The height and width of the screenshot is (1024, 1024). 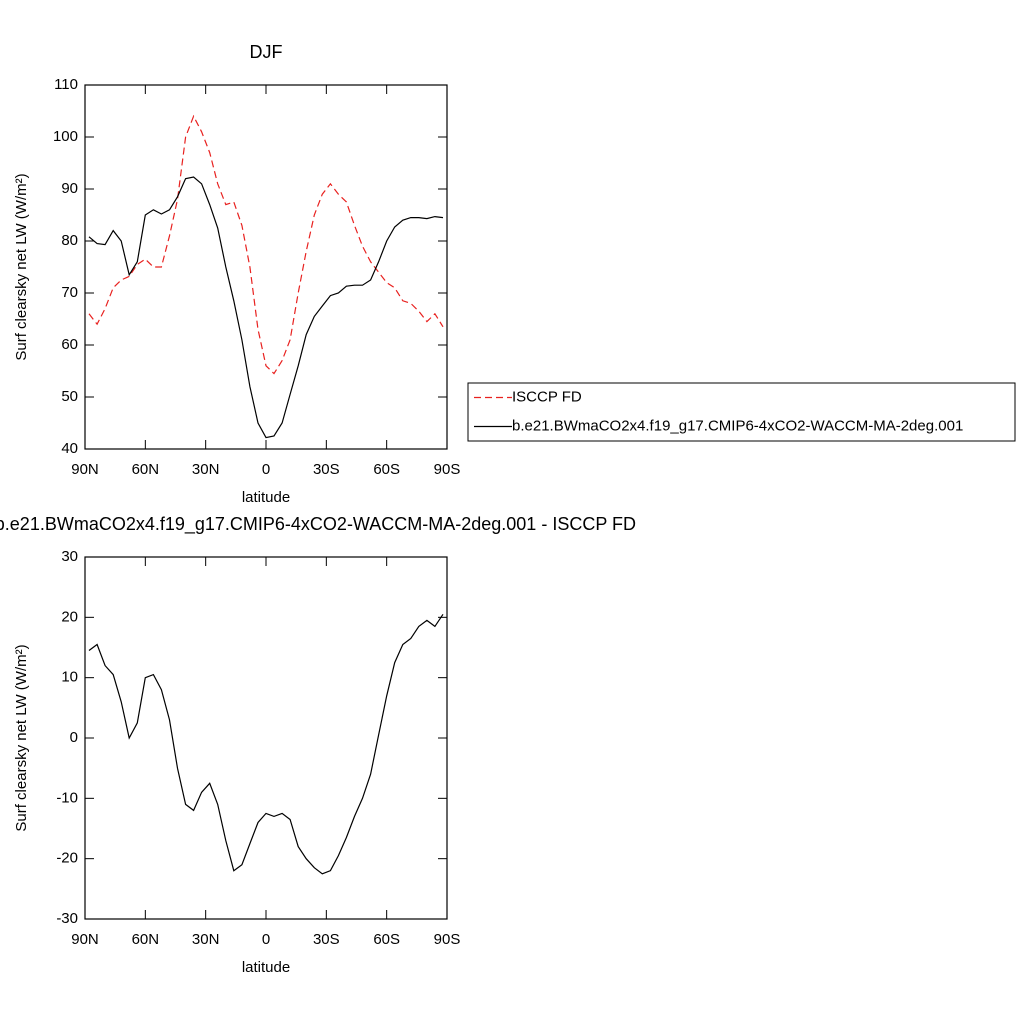 What do you see at coordinates (74, 737) in the screenshot?
I see `y-tick-label: 0` at bounding box center [74, 737].